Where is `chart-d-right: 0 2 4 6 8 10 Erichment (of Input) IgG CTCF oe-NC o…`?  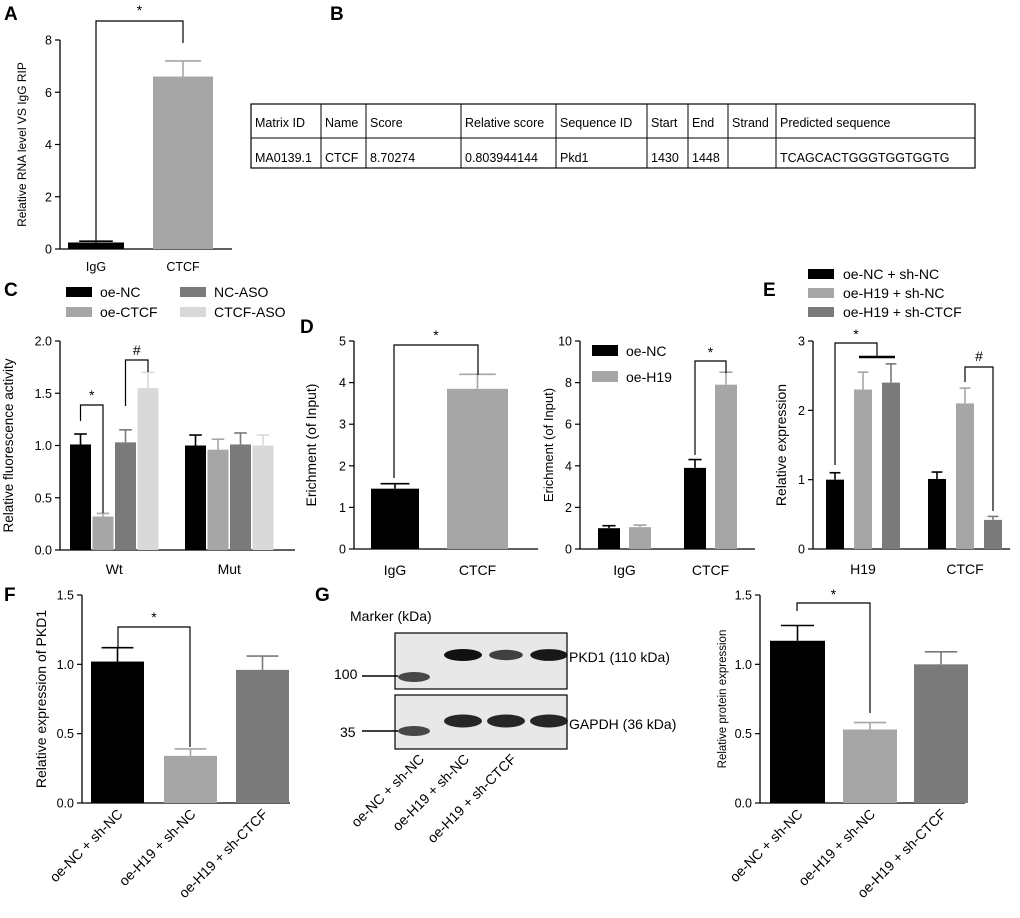
chart-d-right: 0 2 4 6 8 10 Erichment (of Input) IgG CTCF oe-NC o… is located at coordinates (648, 456).